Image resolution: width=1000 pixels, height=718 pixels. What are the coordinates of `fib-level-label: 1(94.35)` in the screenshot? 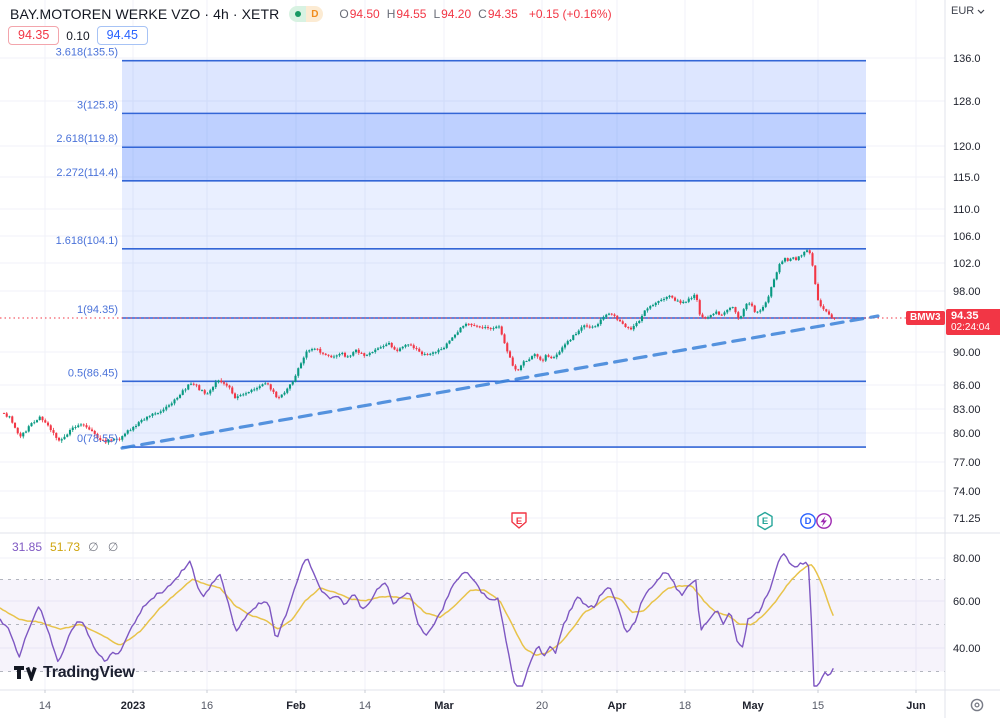 It's located at (97, 310).